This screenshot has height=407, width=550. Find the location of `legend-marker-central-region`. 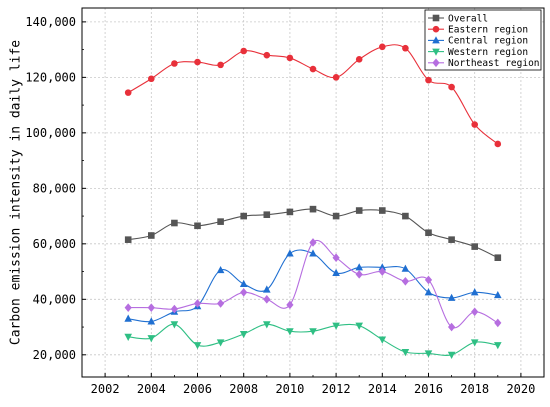

legend-marker-central-region is located at coordinates (436, 40).